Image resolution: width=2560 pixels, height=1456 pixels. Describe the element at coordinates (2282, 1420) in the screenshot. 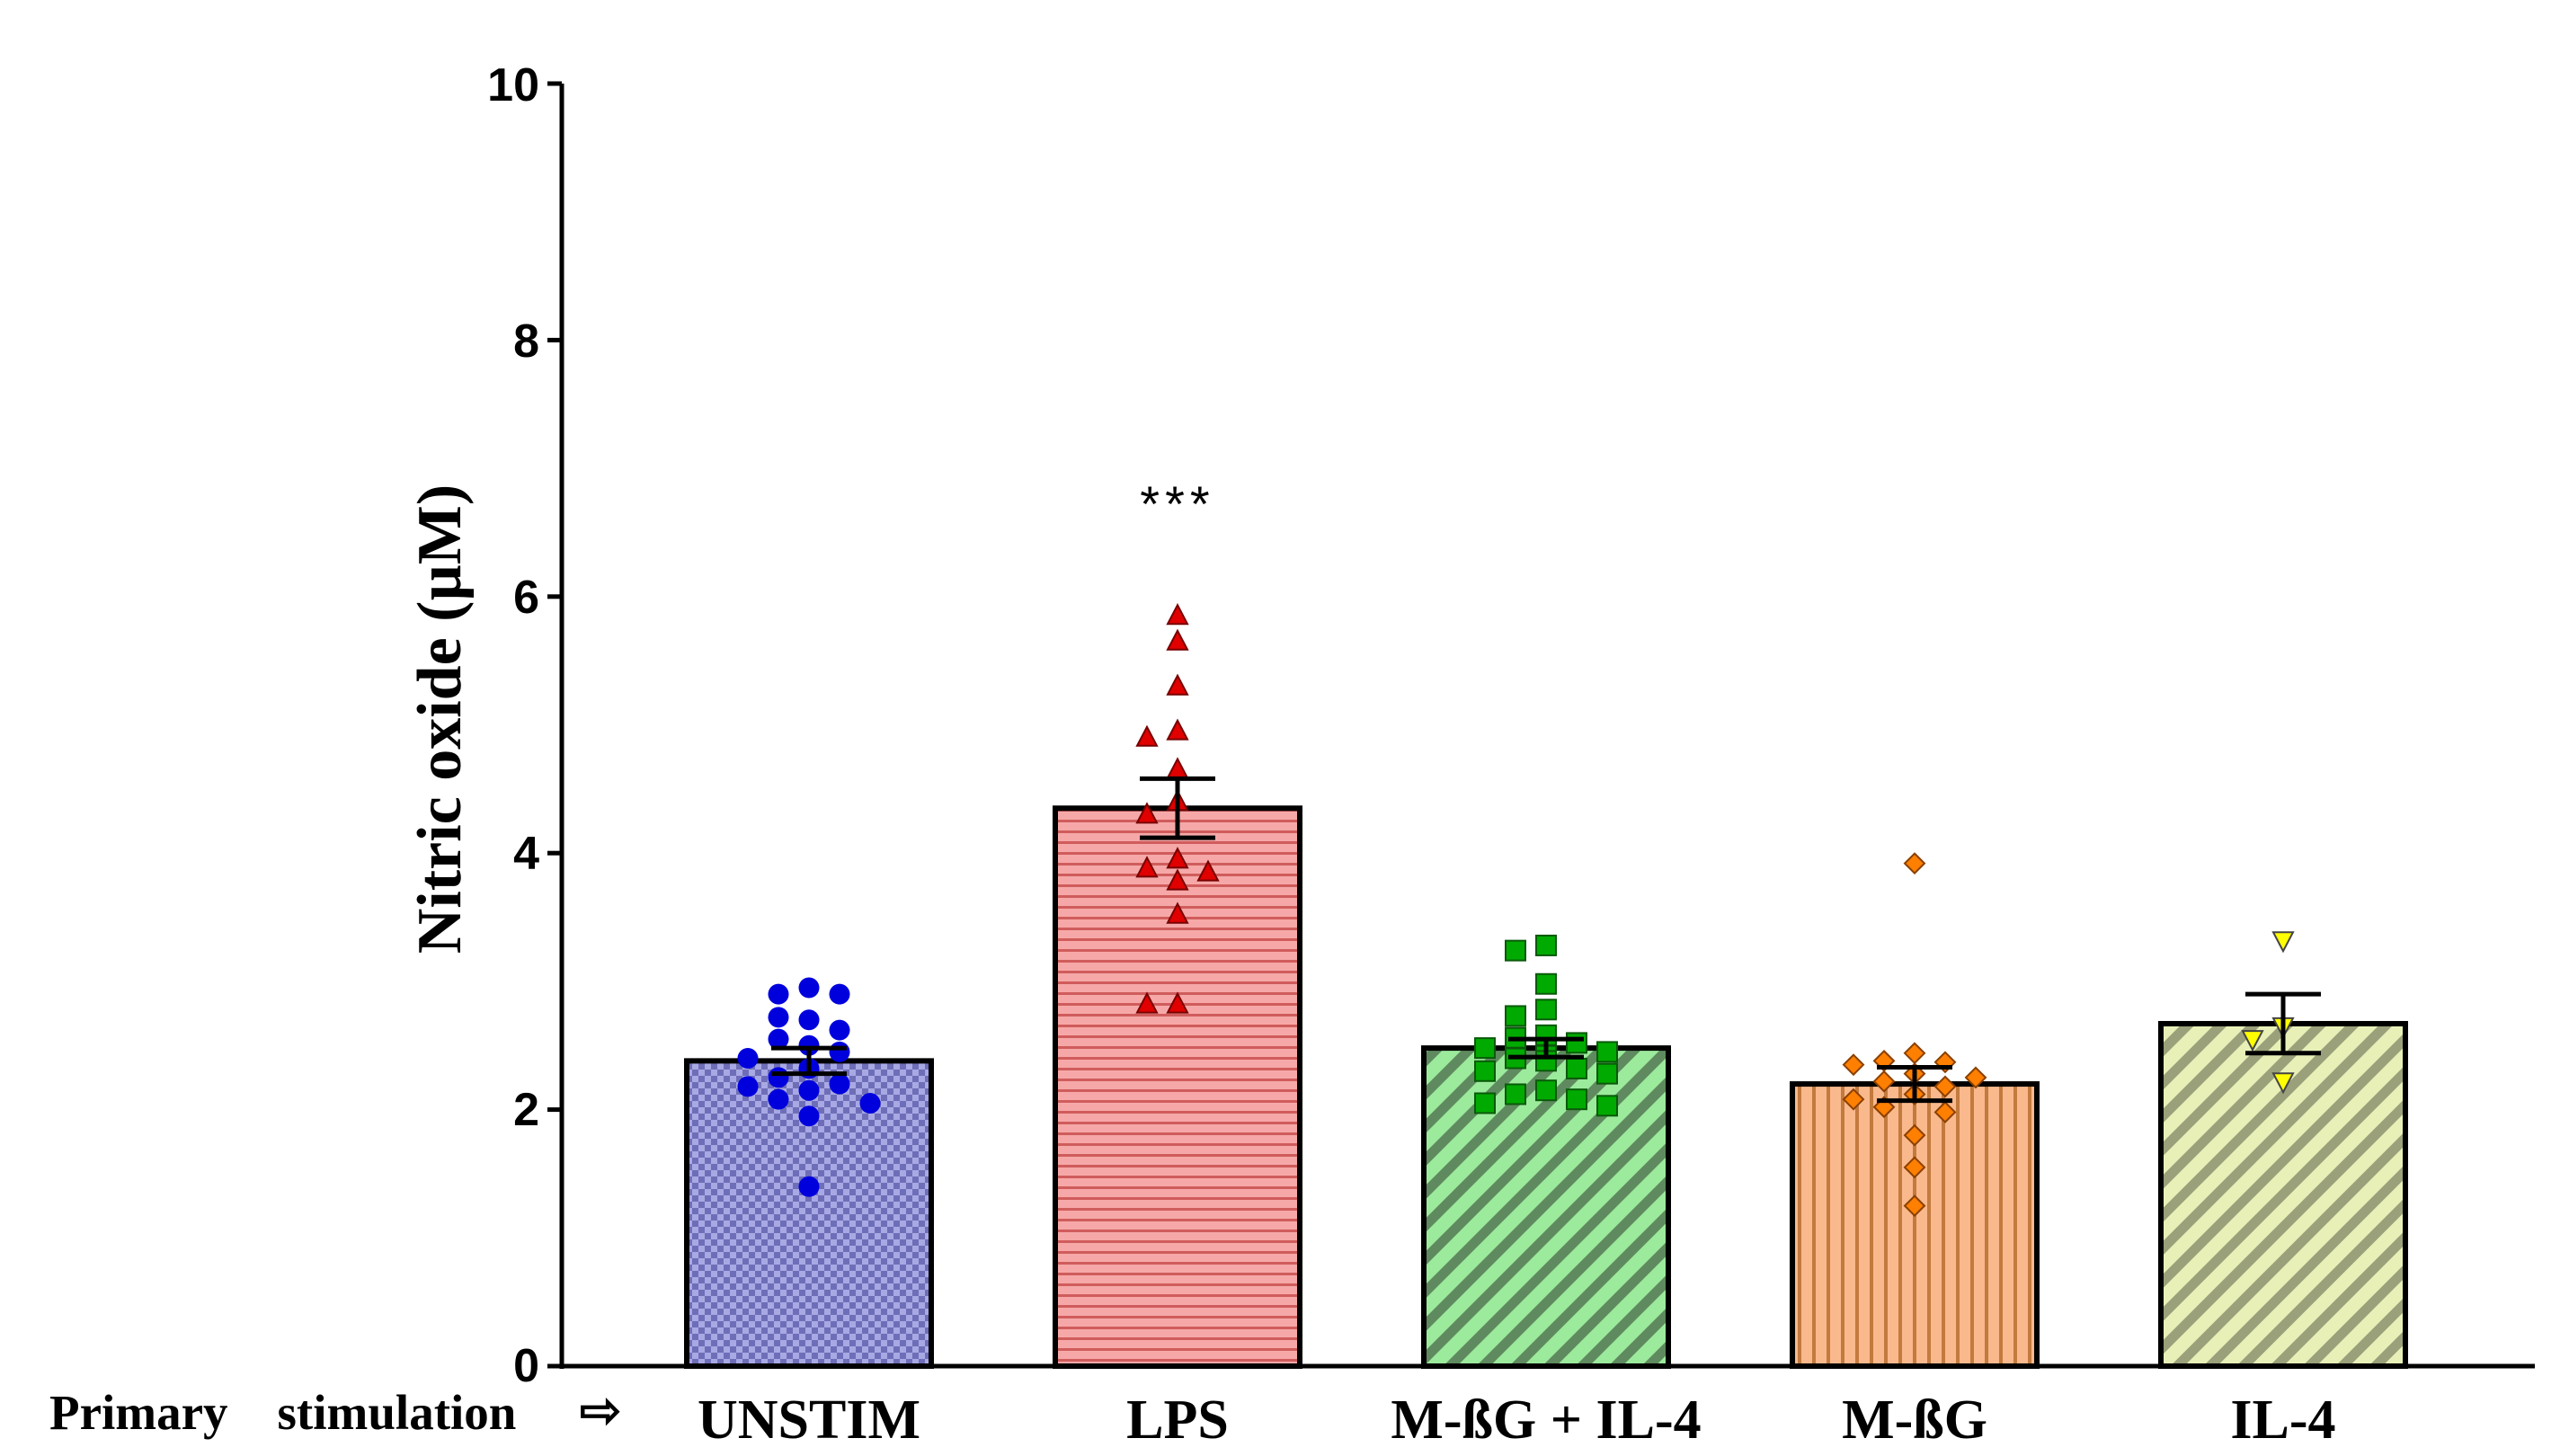

I see `category-label-il4: IL-4` at that location.